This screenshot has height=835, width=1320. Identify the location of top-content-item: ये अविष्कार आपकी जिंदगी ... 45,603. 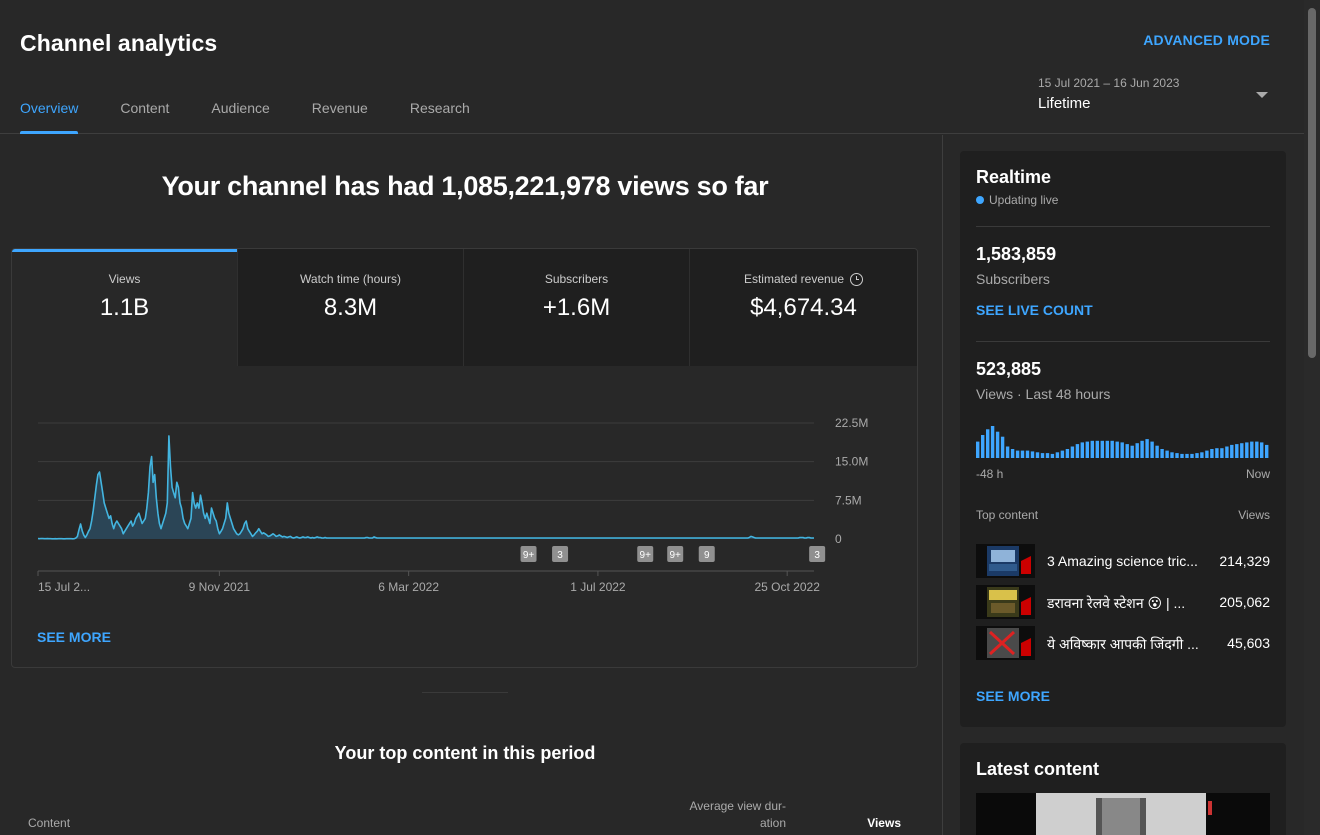
(1123, 643).